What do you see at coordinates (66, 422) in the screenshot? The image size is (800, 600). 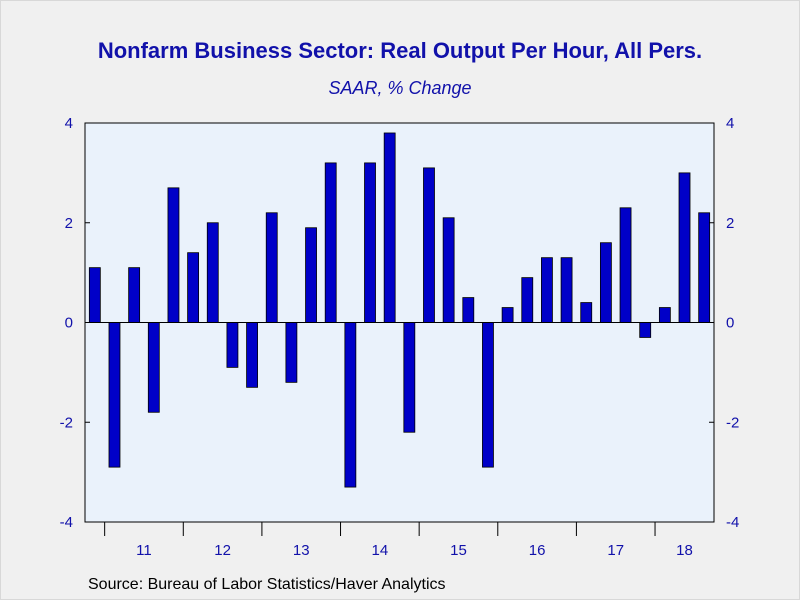 I see `y-tick-label-left: -2` at bounding box center [66, 422].